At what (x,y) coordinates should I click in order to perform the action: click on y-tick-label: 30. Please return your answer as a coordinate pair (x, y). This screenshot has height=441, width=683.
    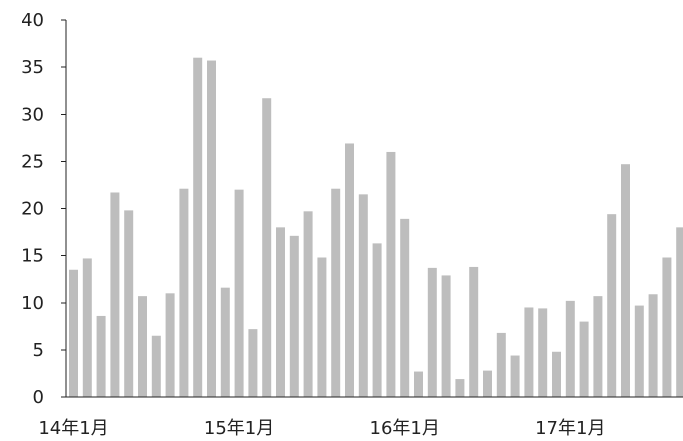
    Looking at the image, I should click on (32, 114).